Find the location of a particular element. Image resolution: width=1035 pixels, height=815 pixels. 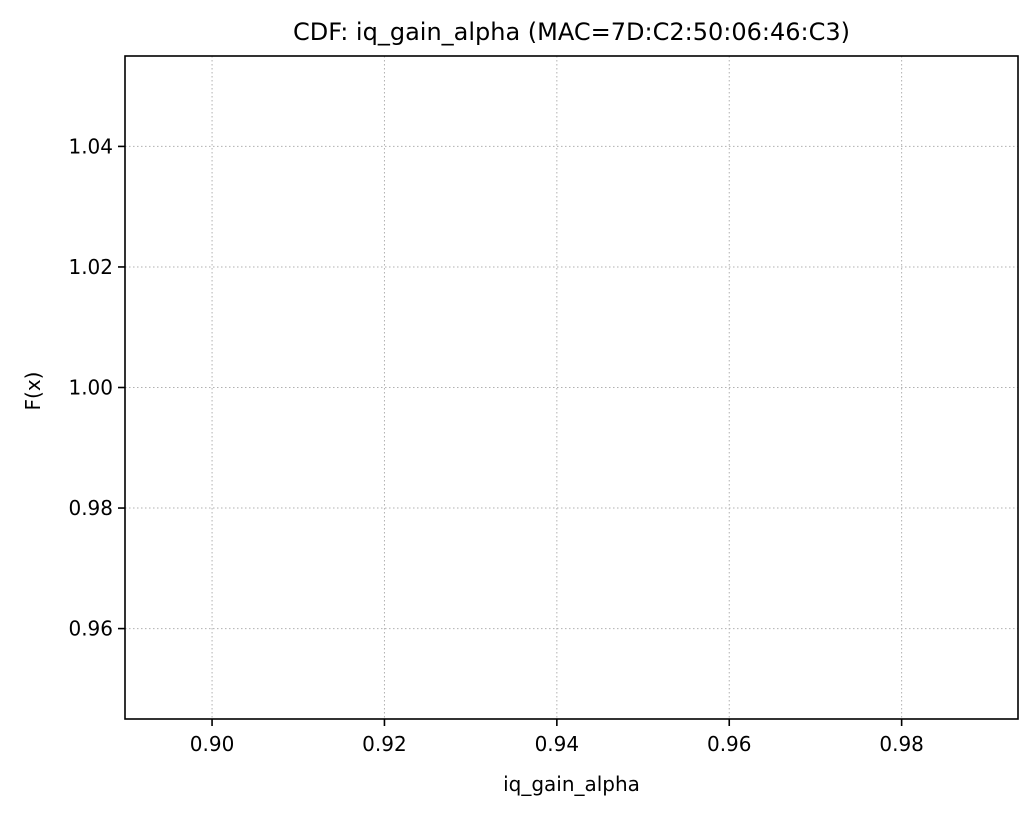

x-tick-label: 0.94 is located at coordinates (557, 744).